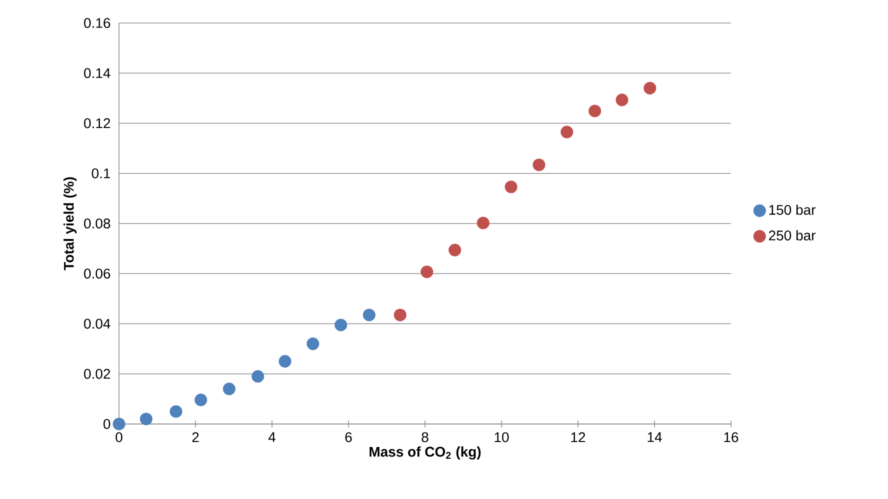  What do you see at coordinates (501, 437) in the screenshot?
I see `x-tick-label: 10` at bounding box center [501, 437].